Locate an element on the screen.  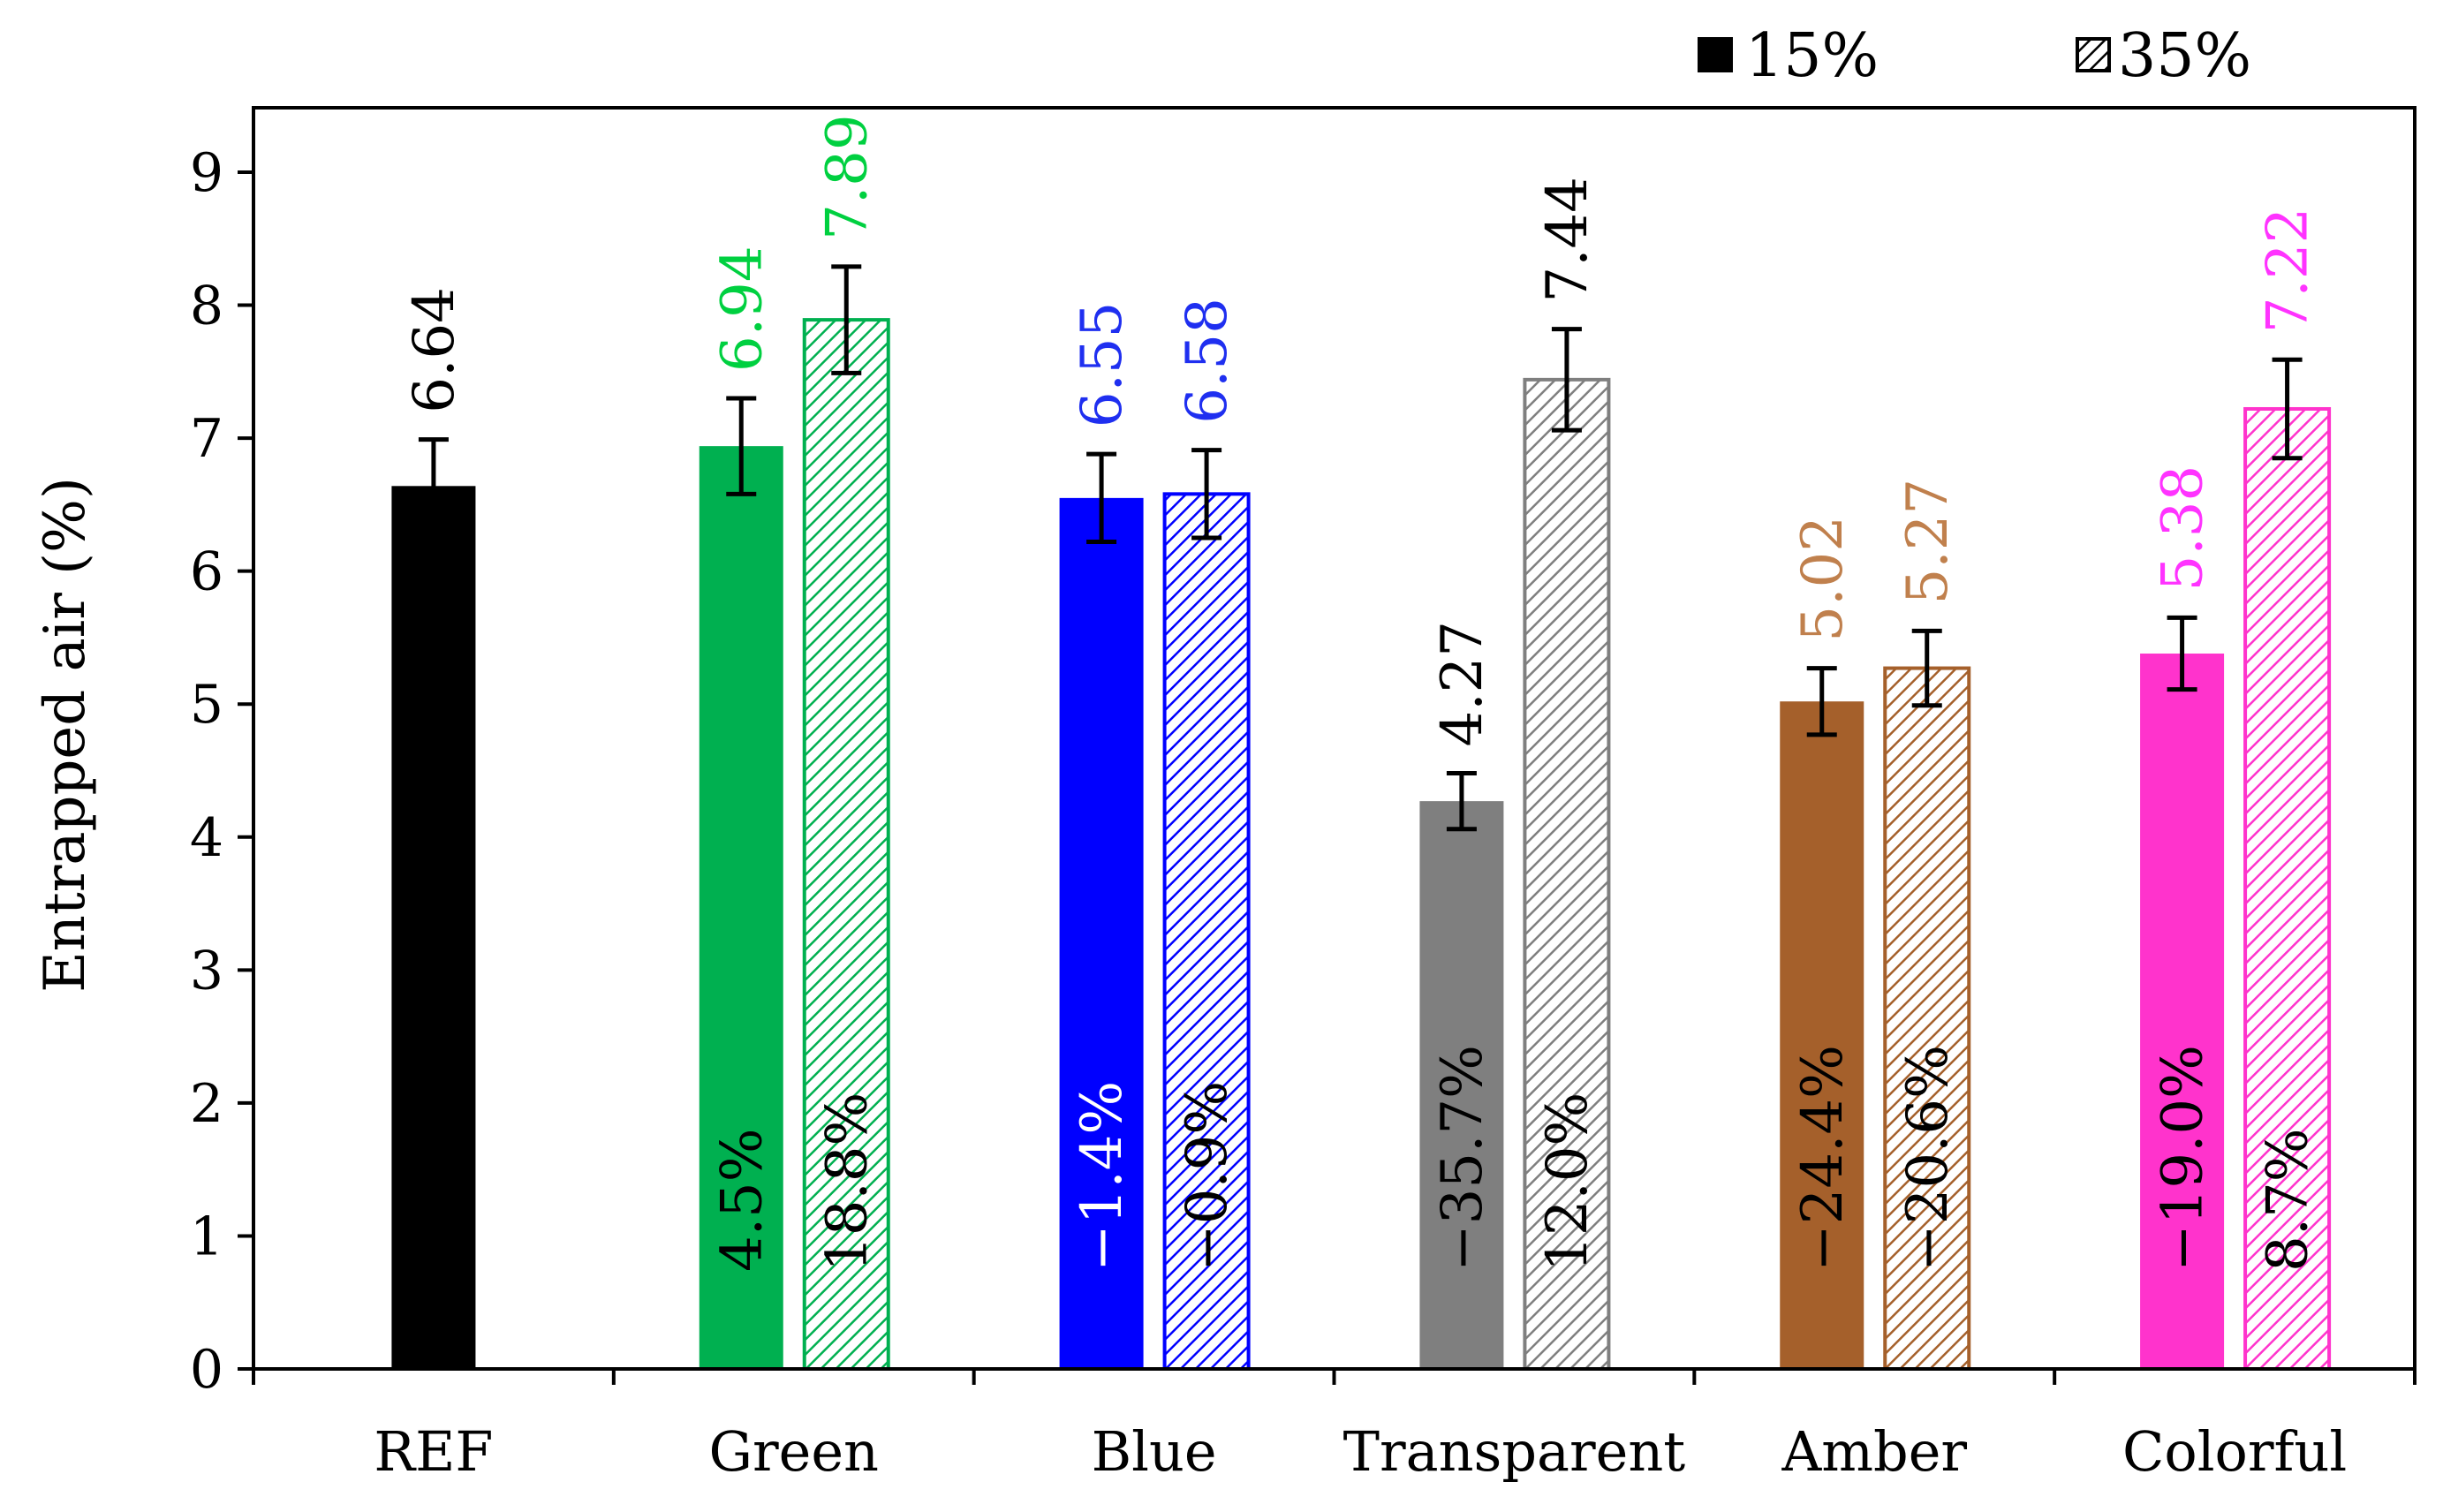
legend-swatch-hatched is located at coordinates (2093, 54).